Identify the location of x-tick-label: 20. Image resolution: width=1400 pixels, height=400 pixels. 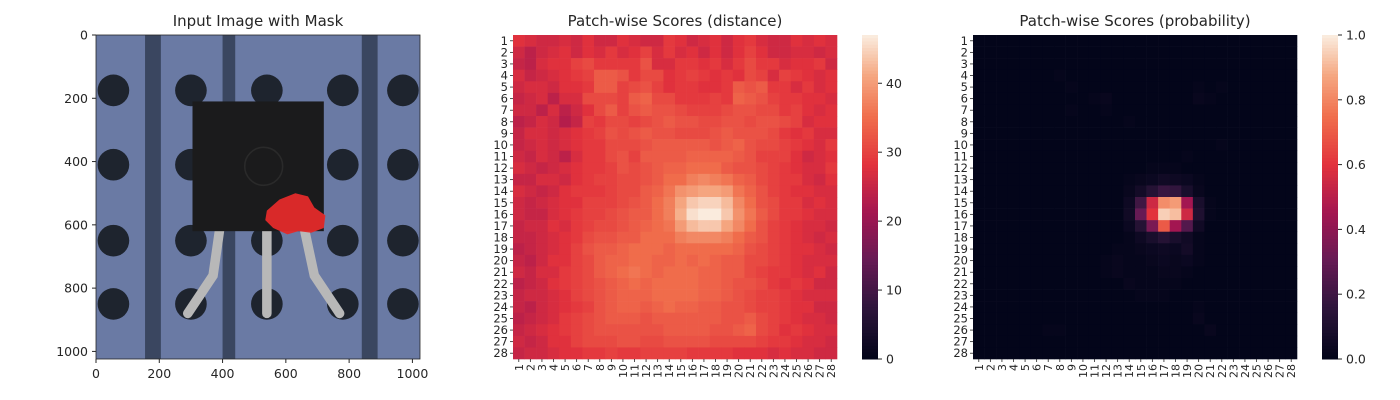
(1199, 371).